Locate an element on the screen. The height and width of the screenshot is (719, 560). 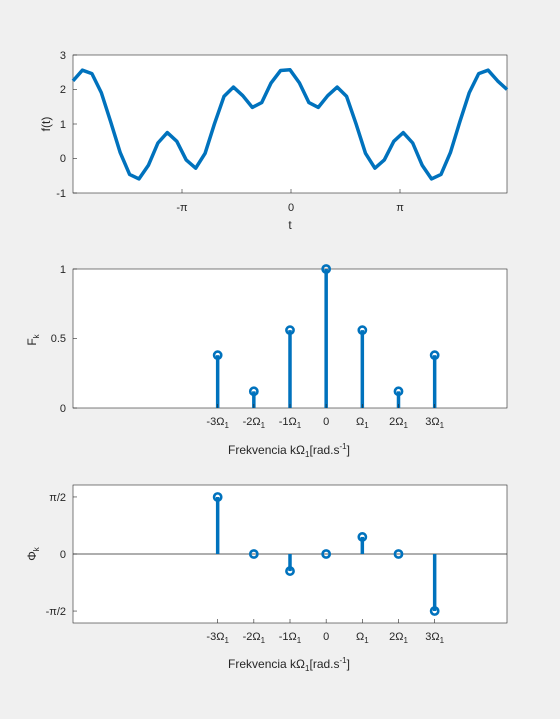
x-tick-label: -π is located at coordinates (182, 208).